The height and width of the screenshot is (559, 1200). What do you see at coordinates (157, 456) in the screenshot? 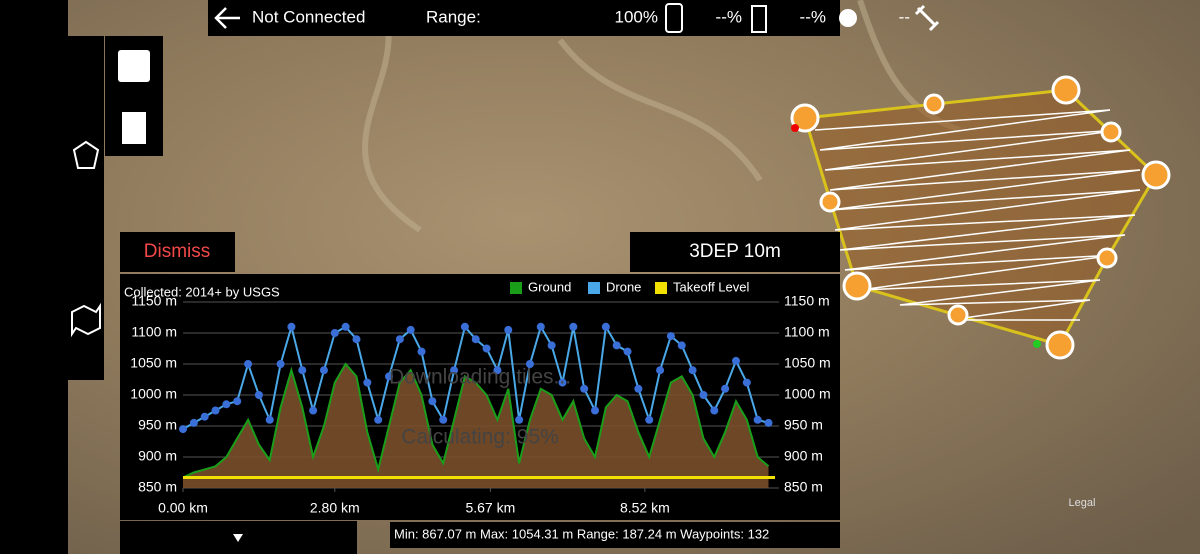
I see `y-tick-label: 900 m` at bounding box center [157, 456].